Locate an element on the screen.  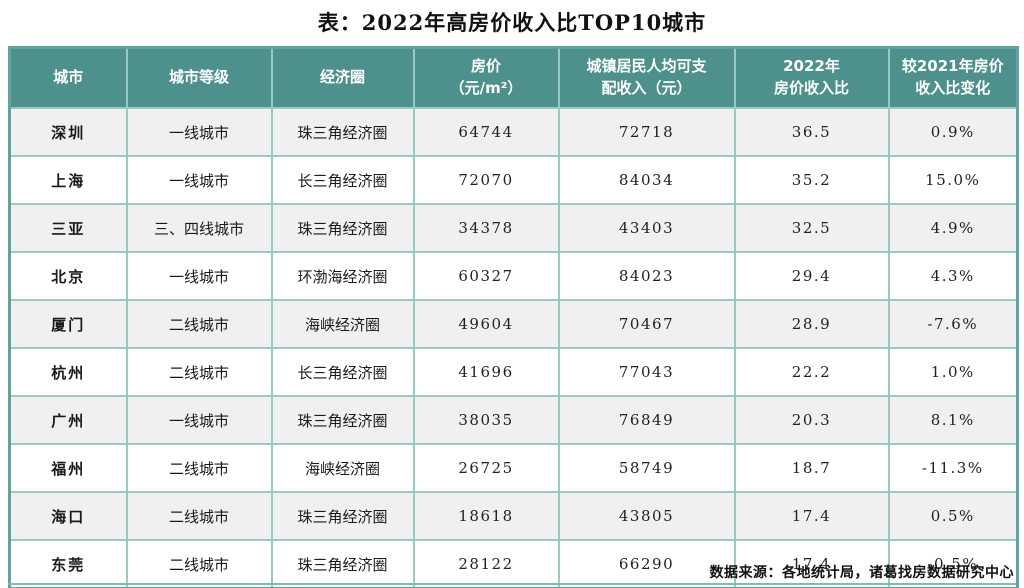
header-line: 收入比变化 is located at coordinates (953, 88).